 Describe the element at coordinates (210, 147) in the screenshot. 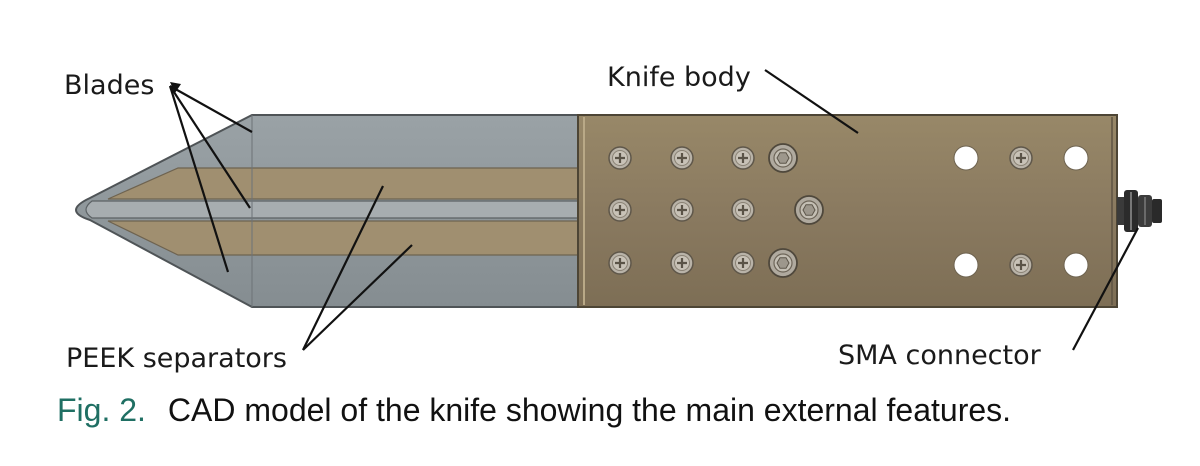

I see `leader-blades-center` at that location.